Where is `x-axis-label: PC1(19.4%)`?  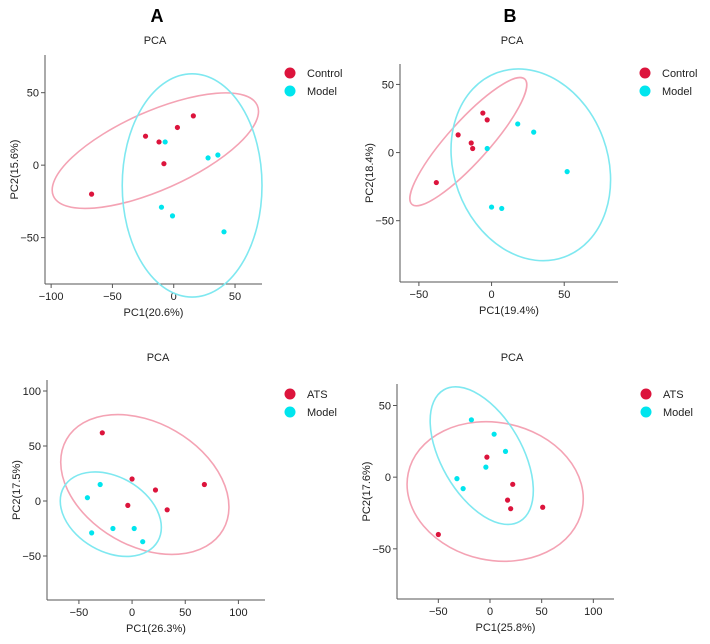 x-axis-label: PC1(19.4%) is located at coordinates (509, 311).